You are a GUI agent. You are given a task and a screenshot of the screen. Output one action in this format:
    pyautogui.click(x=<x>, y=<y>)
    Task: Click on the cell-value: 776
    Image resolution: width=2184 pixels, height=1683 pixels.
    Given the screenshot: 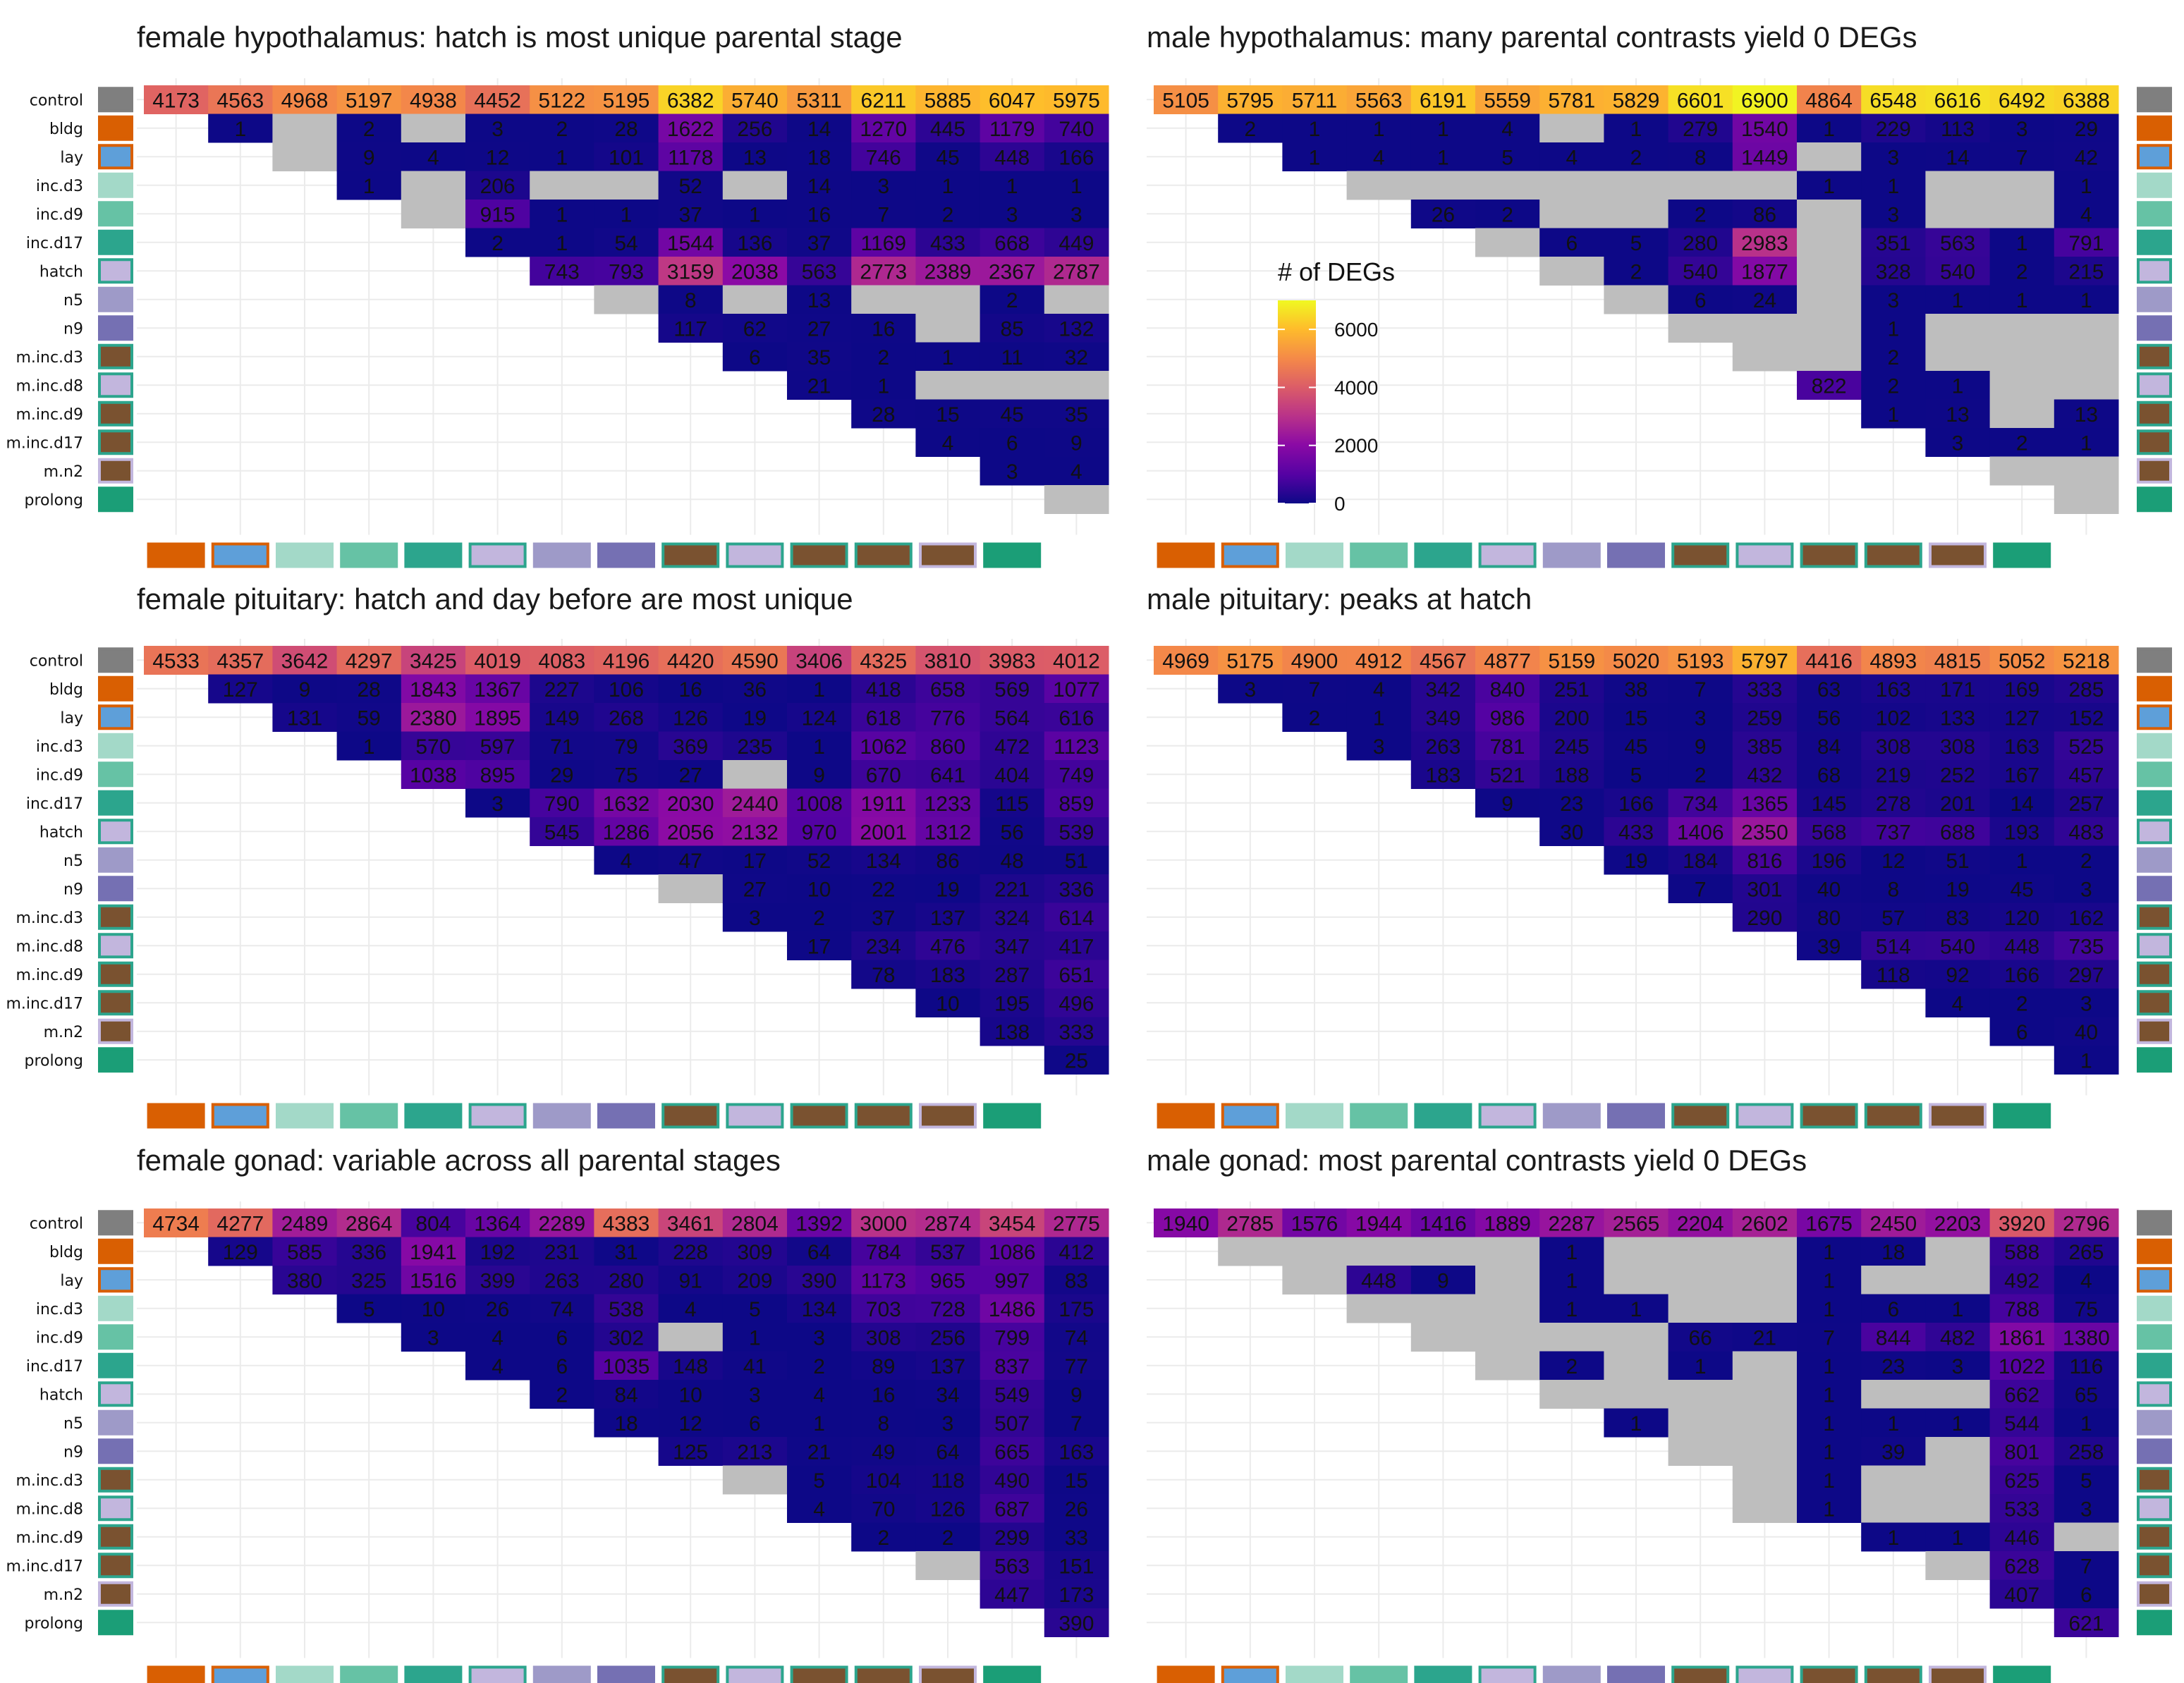 What is the action you would take?
    pyautogui.click(x=947, y=718)
    